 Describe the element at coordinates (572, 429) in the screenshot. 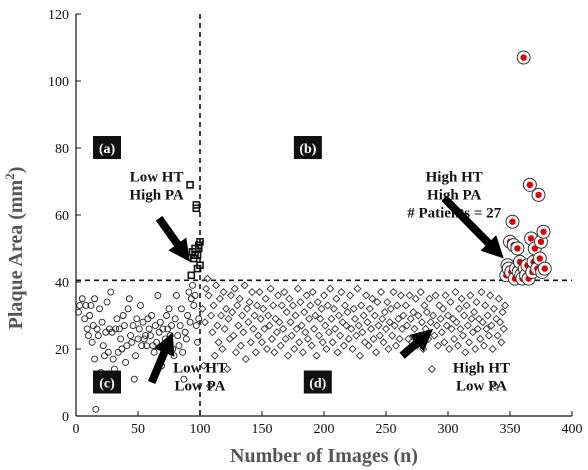

I see `x-tick-label: 400` at that location.